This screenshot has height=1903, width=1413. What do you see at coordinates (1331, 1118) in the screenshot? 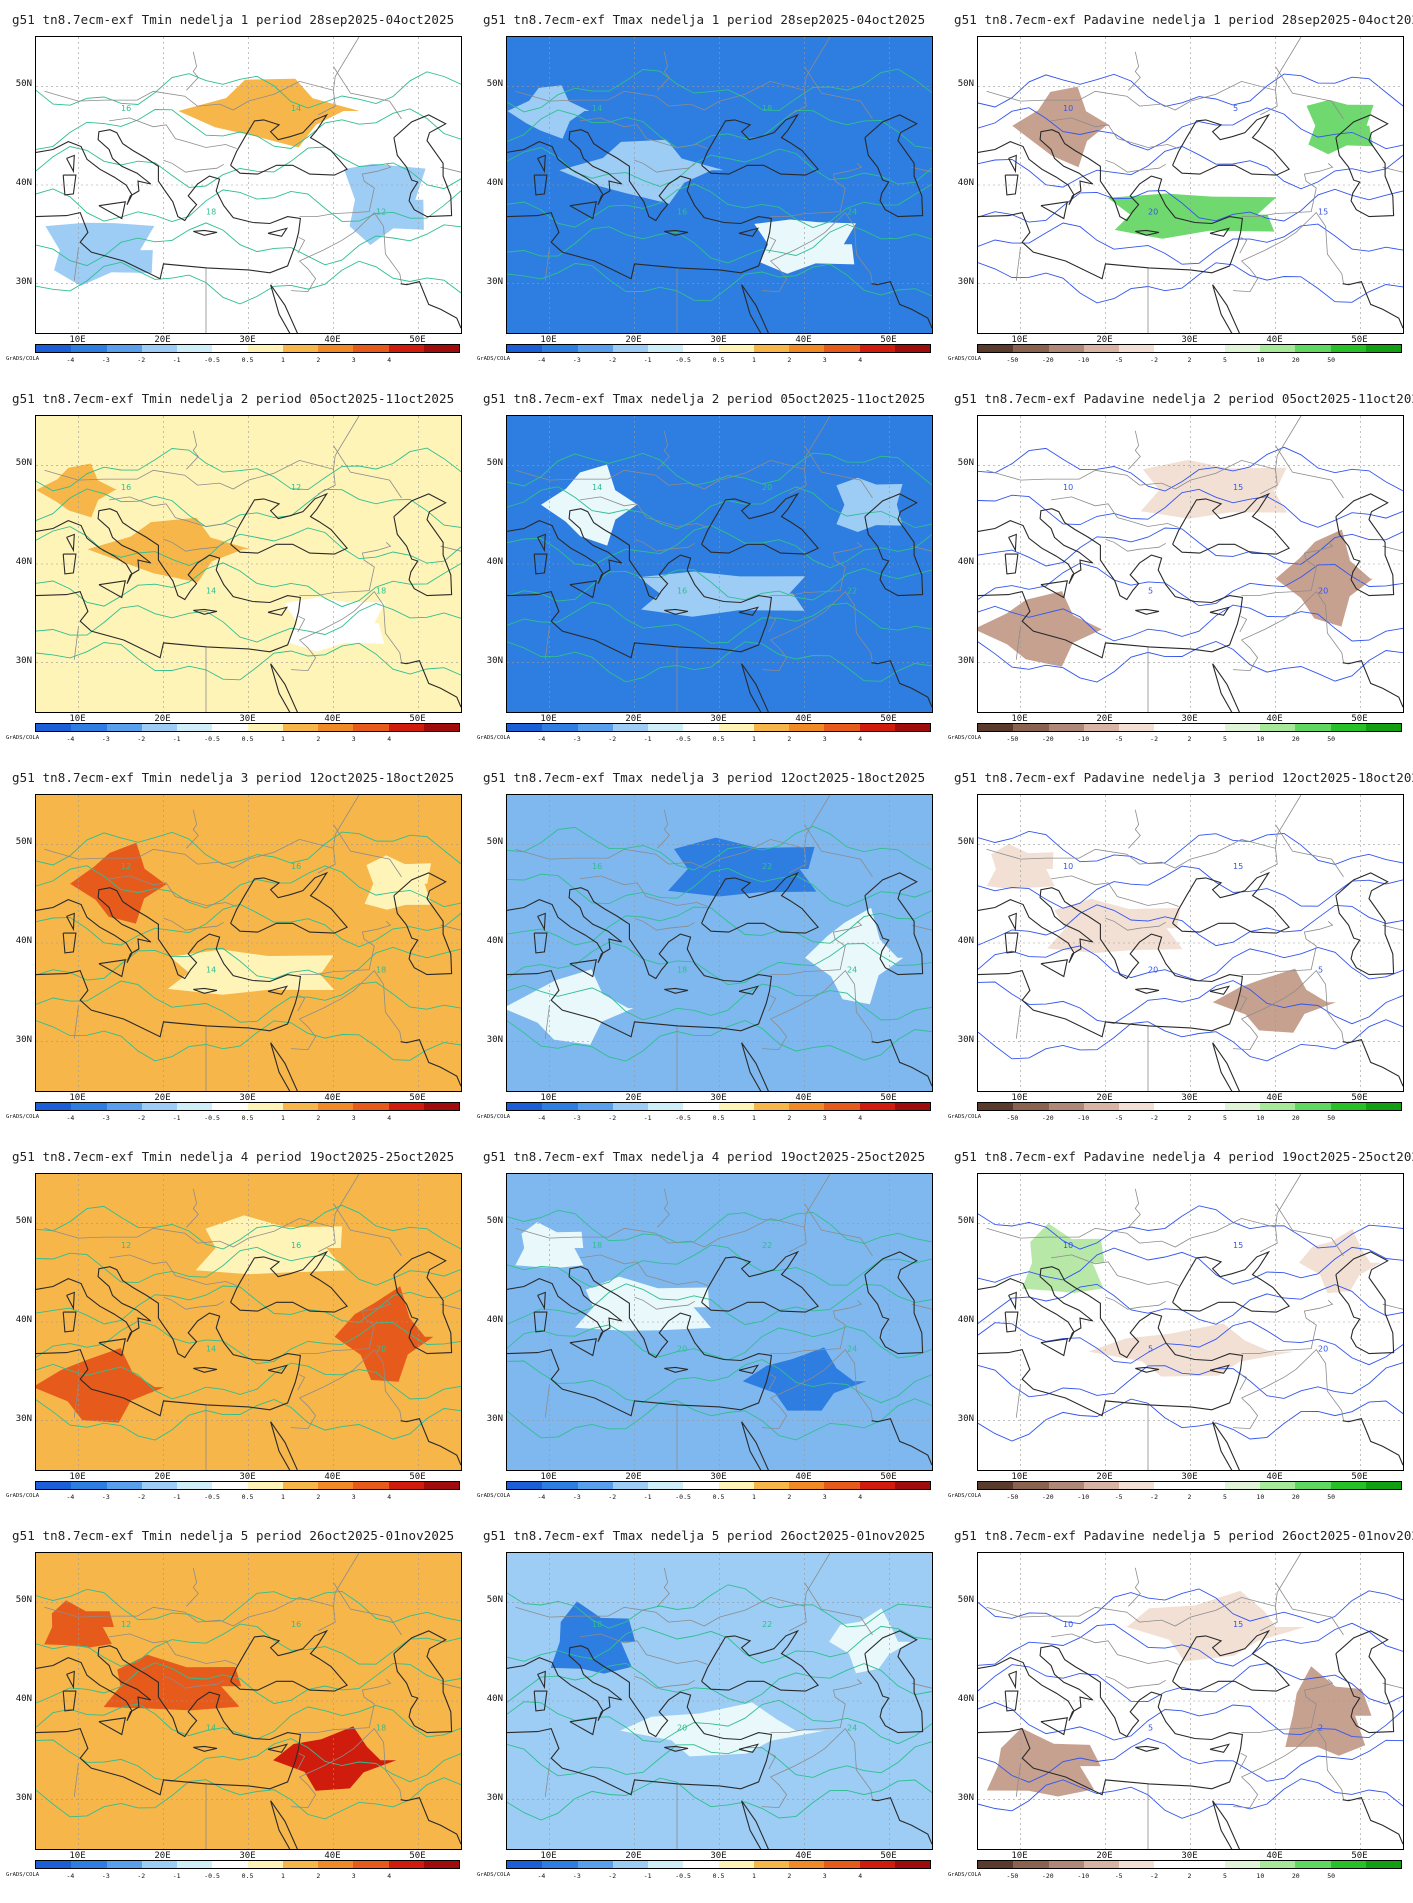
I see `color-scale-tick: 50` at bounding box center [1331, 1118].